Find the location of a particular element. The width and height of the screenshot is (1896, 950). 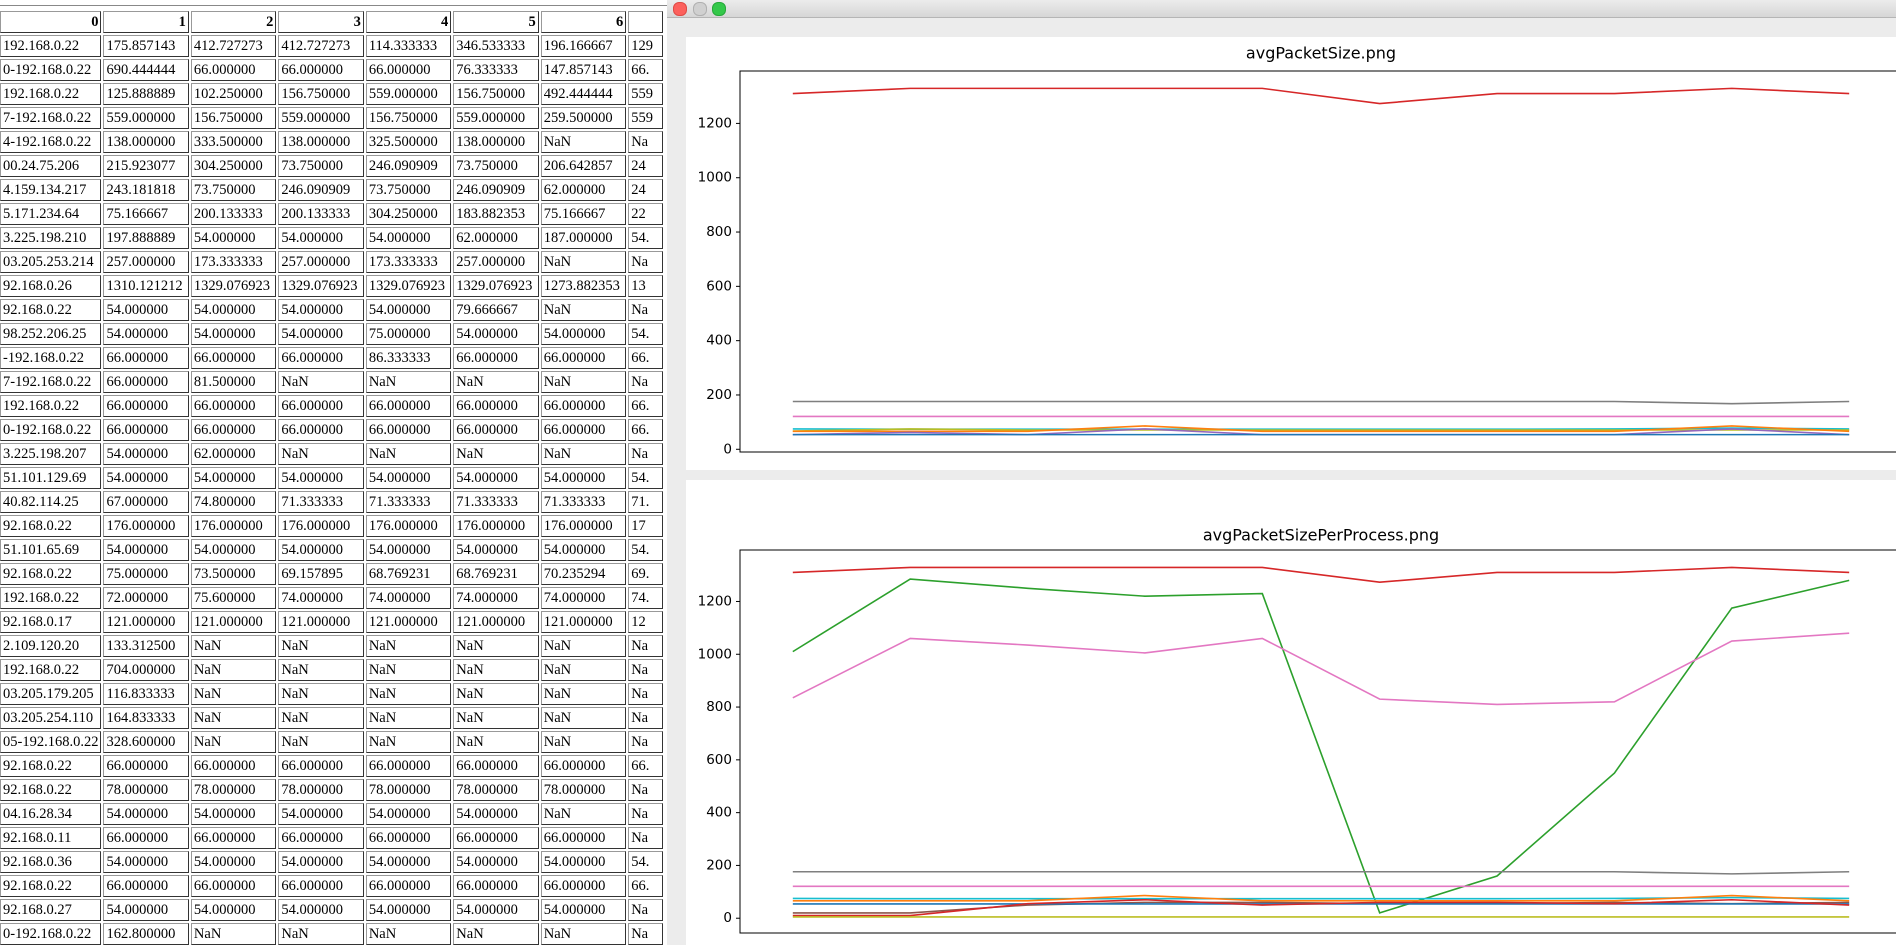

table-cell: 333.500000 is located at coordinates (233, 142).